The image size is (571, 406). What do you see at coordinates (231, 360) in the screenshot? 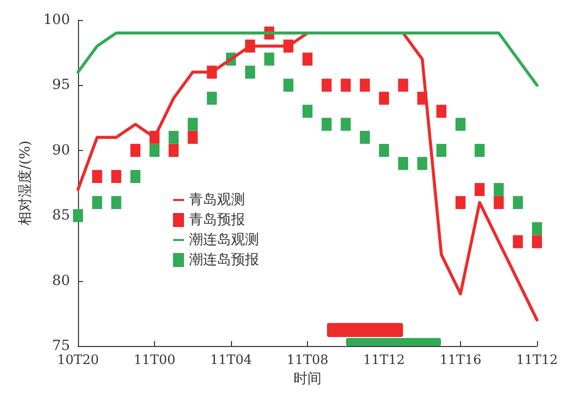
I see `x-tick-label: 11T04` at bounding box center [231, 360].